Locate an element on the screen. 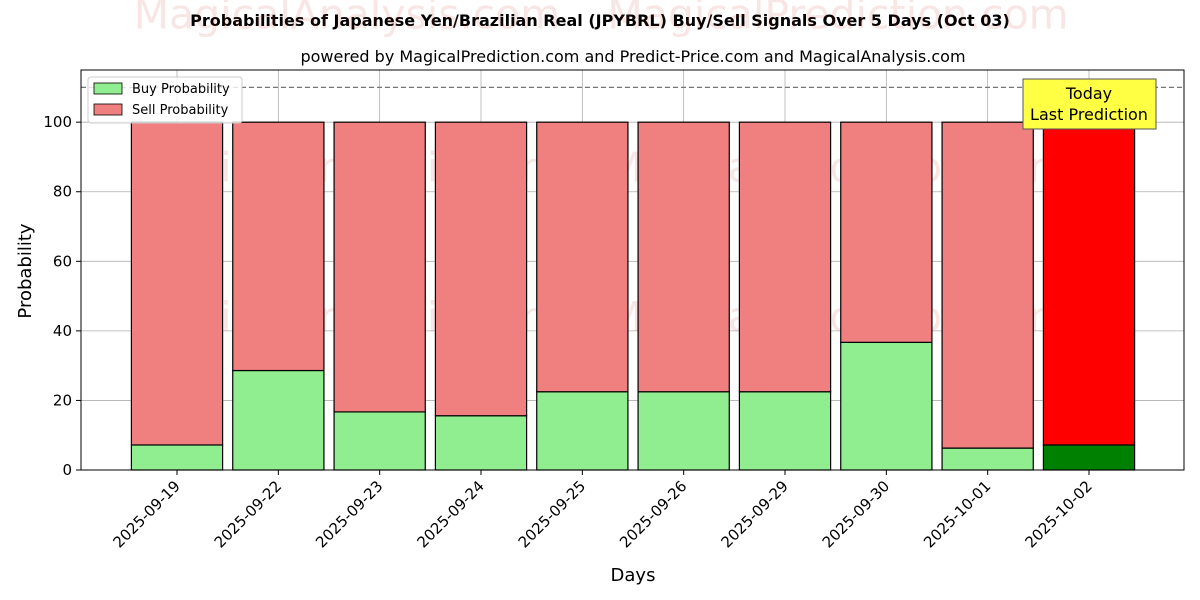  watermark-text: MagicalAnalysis.com is located at coordinates (347, 19).